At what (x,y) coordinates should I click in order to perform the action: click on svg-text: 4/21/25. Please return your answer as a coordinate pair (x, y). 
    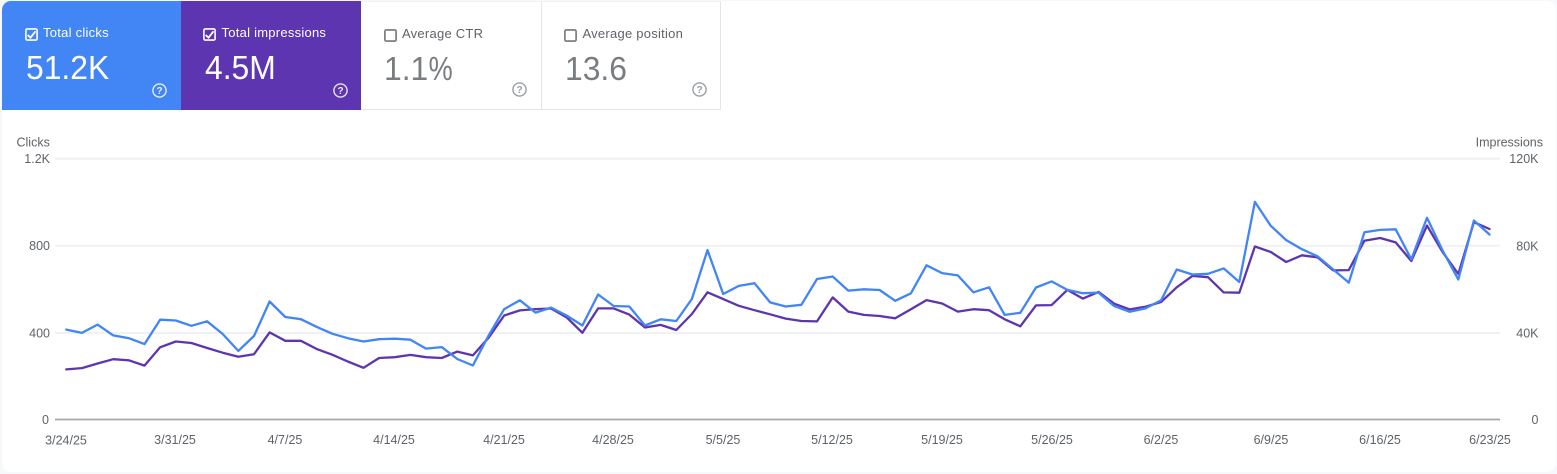
    Looking at the image, I should click on (504, 440).